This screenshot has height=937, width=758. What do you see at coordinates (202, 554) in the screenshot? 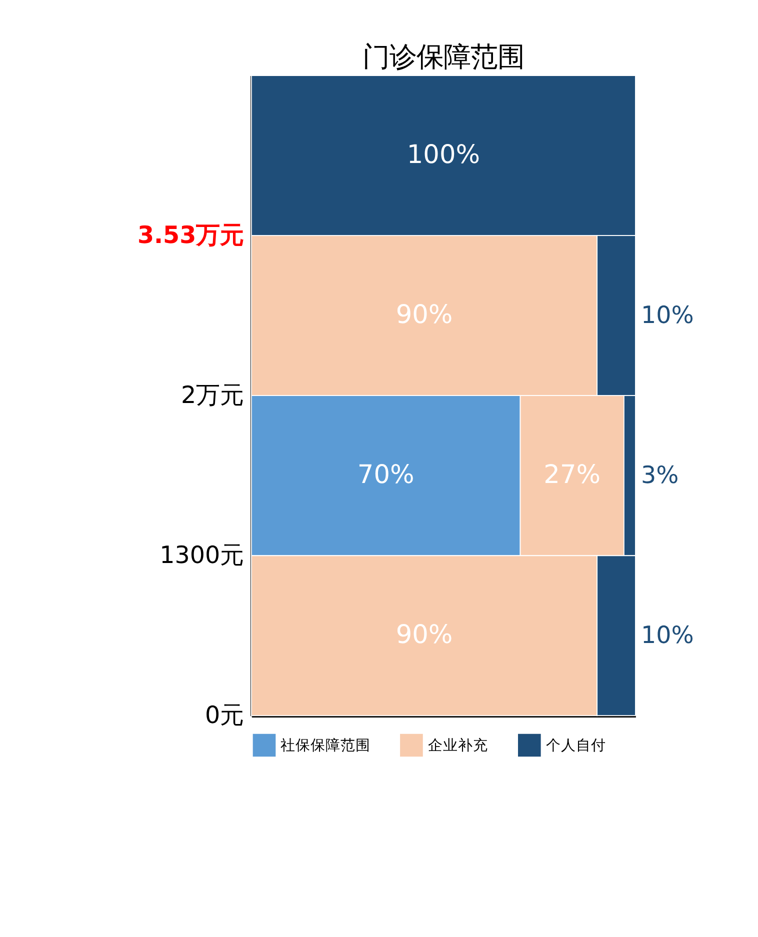
I see `text: 1300元` at bounding box center [202, 554].